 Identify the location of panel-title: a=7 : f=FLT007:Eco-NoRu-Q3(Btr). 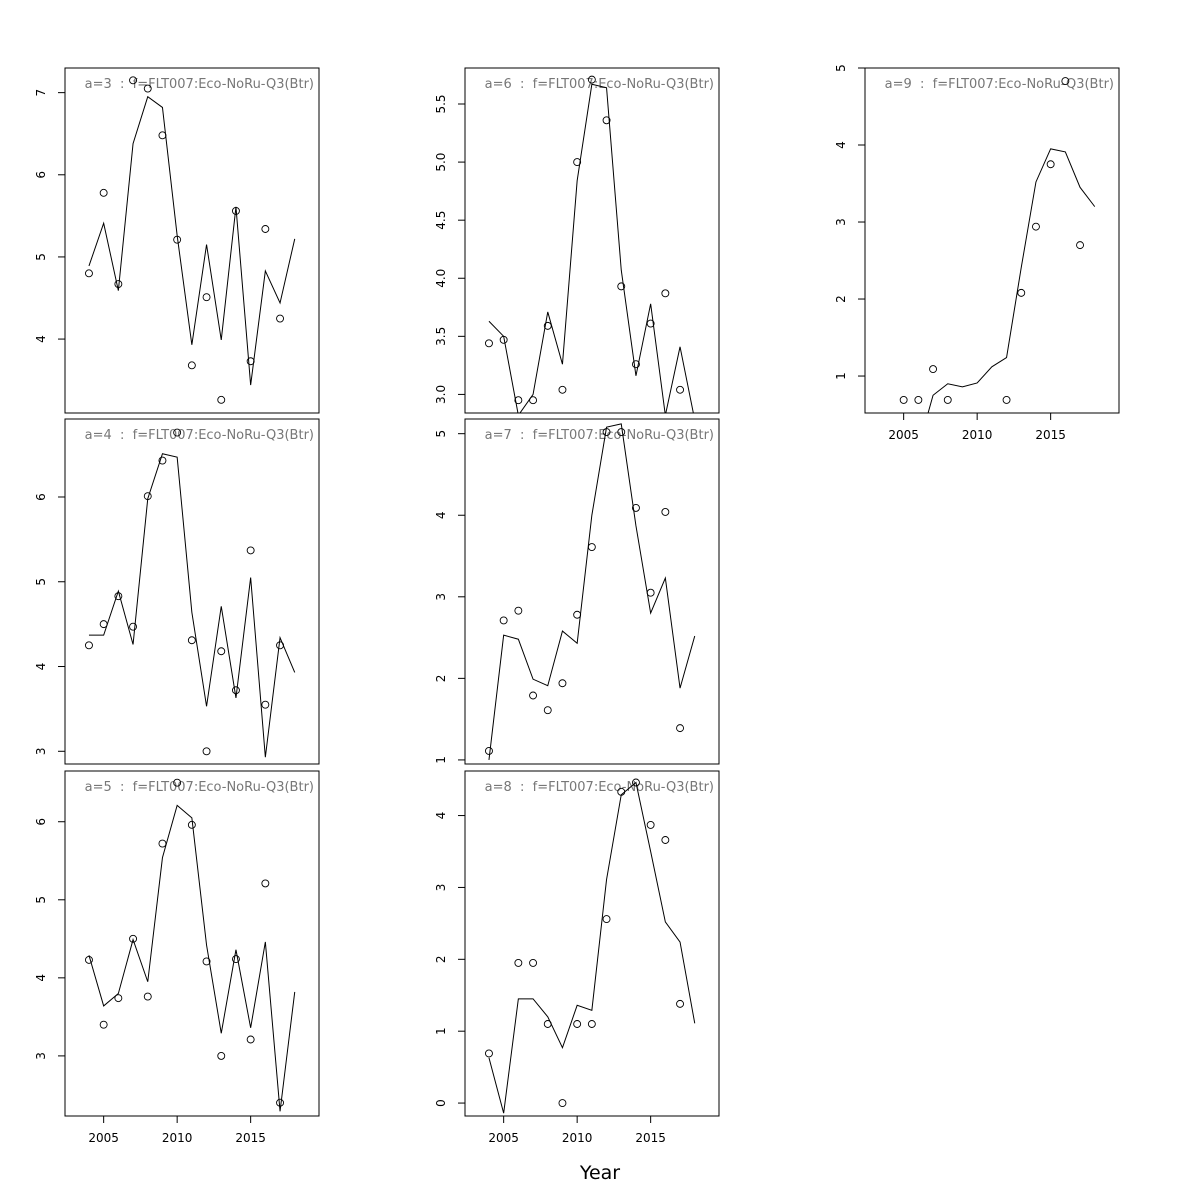
(599, 435).